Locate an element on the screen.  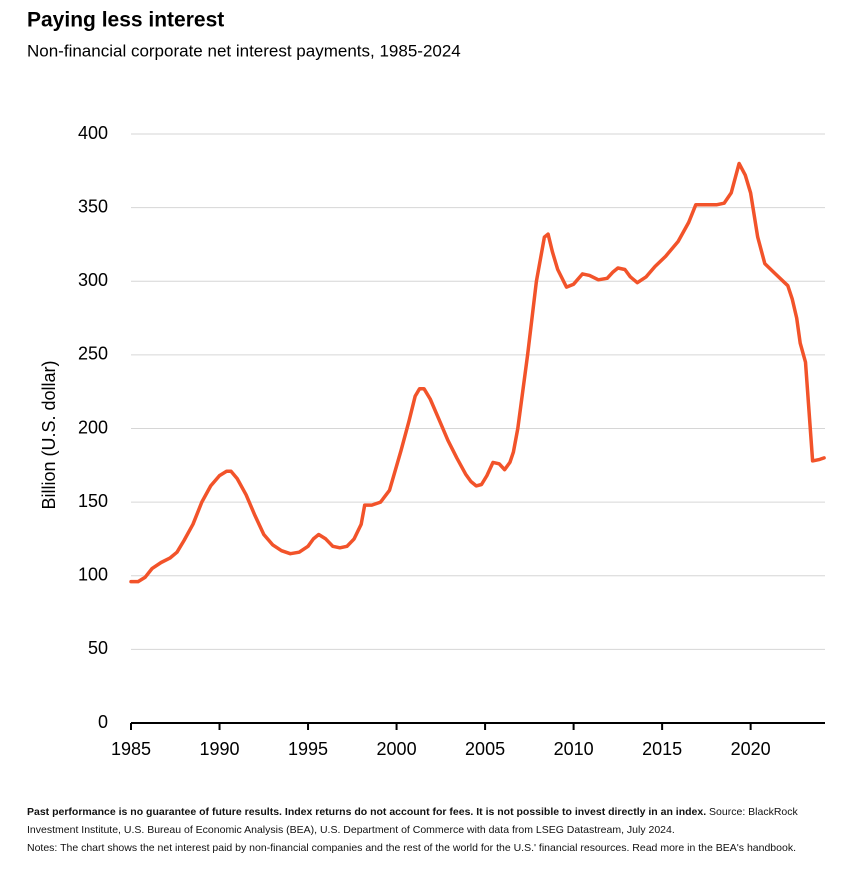
x-tick-label: 2020 is located at coordinates (751, 749).